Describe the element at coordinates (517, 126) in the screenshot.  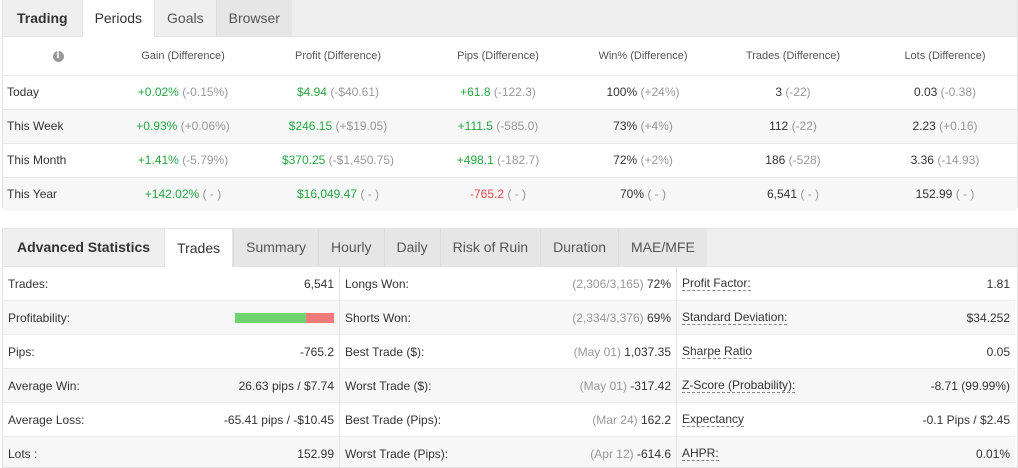
I see `period-difference: (-585.0)` at that location.